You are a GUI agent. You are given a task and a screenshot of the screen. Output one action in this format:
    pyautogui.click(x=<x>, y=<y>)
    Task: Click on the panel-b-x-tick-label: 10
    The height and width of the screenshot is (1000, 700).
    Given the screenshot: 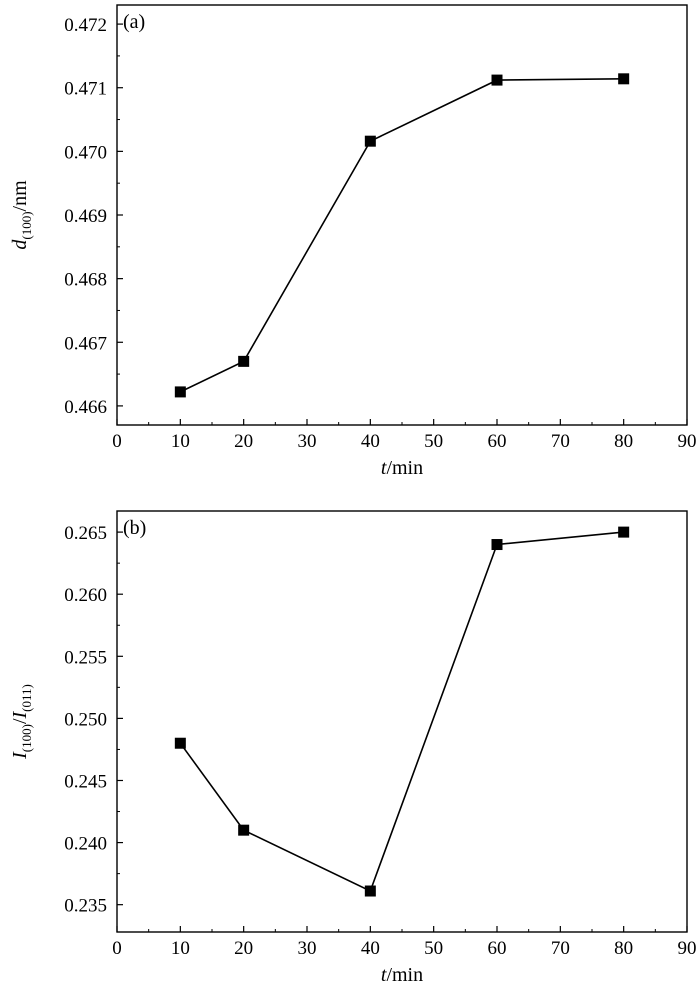 What is the action you would take?
    pyautogui.click(x=180, y=948)
    